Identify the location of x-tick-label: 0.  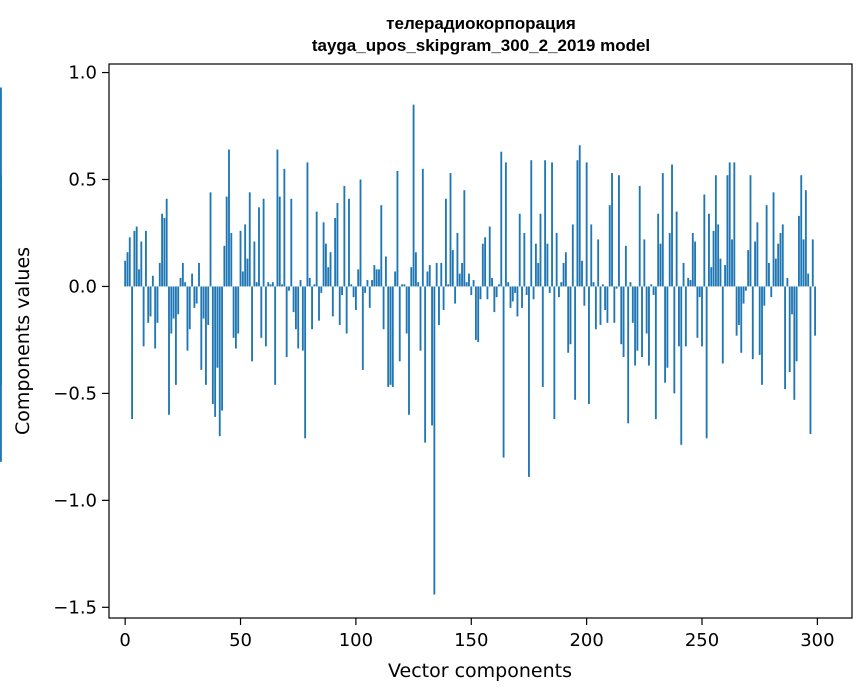
(124, 640).